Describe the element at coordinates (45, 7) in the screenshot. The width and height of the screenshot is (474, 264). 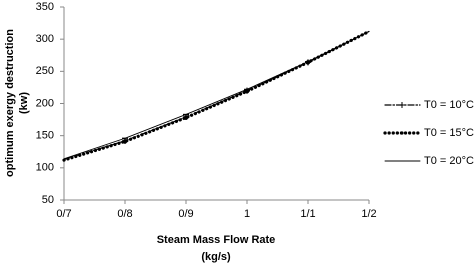
I see `y-tick-label: 350` at that location.